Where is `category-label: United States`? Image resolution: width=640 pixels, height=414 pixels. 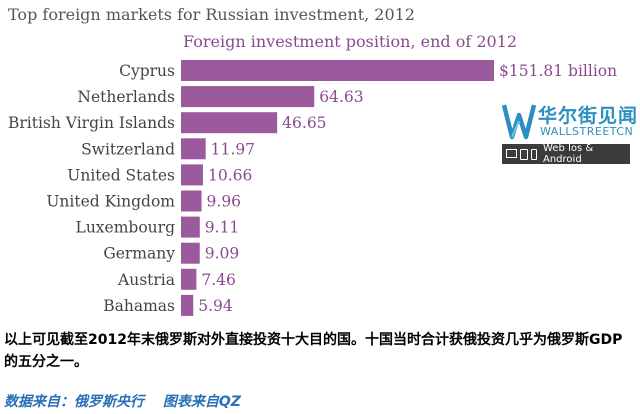 category-label: United States is located at coordinates (121, 175).